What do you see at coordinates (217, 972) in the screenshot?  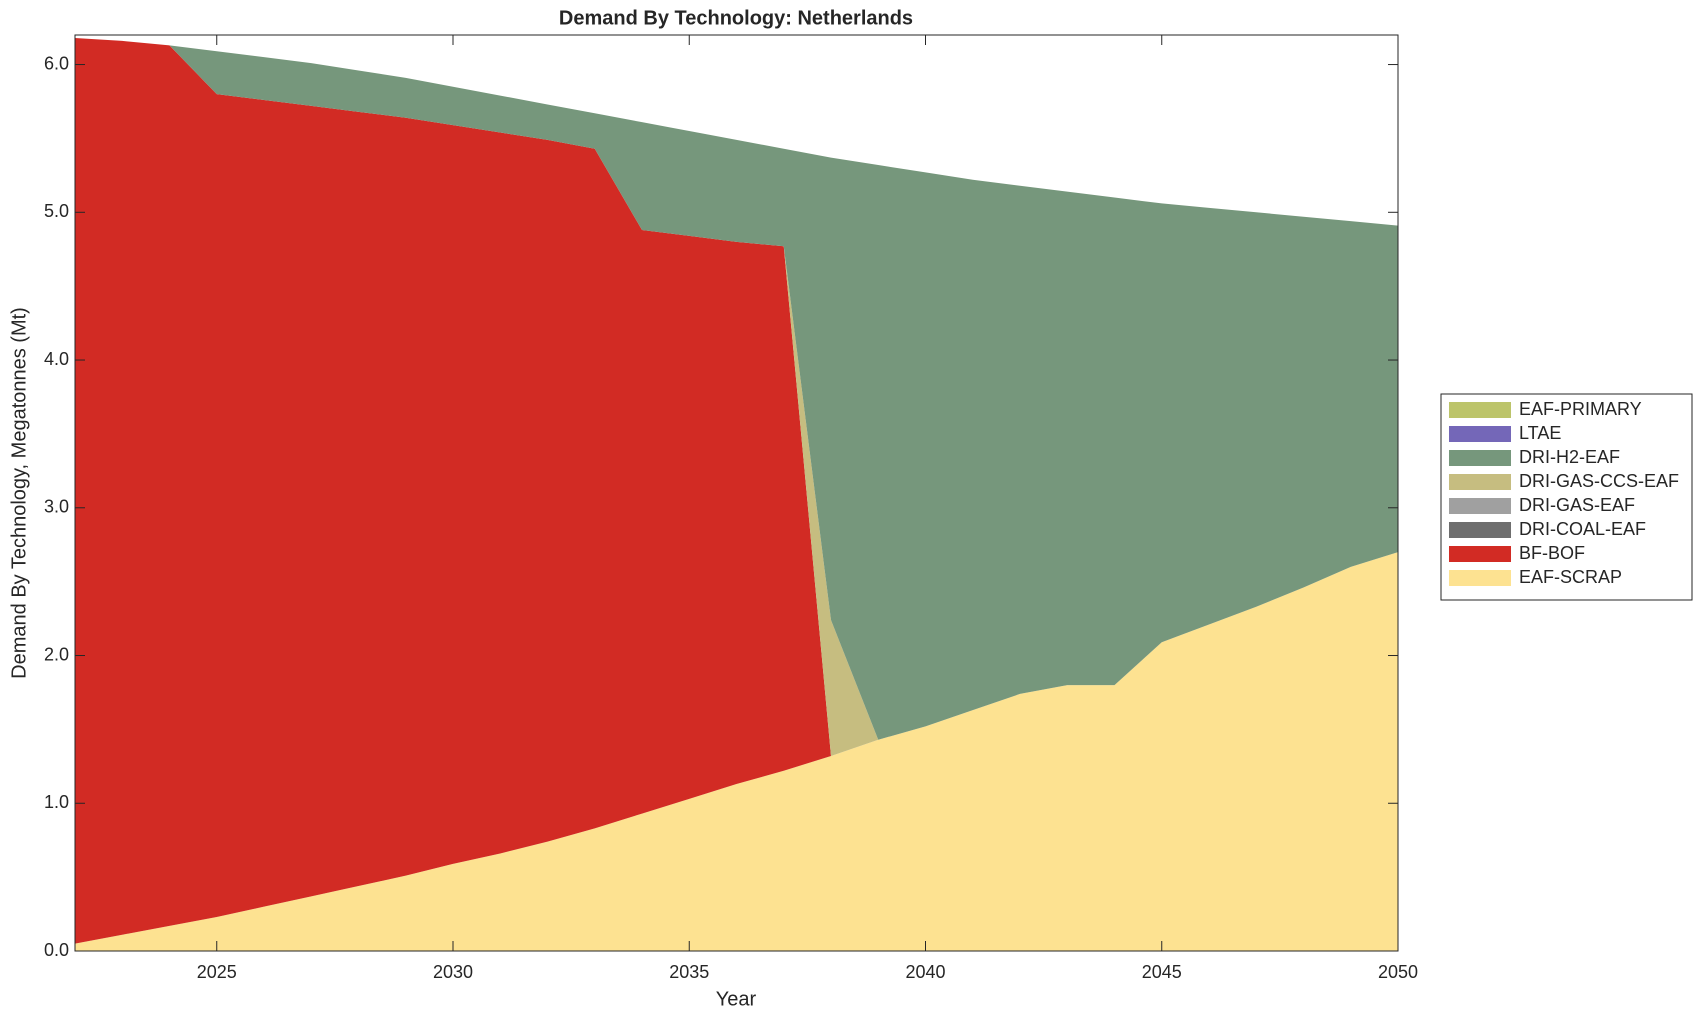 I see `x-tick-label: 2025` at bounding box center [217, 972].